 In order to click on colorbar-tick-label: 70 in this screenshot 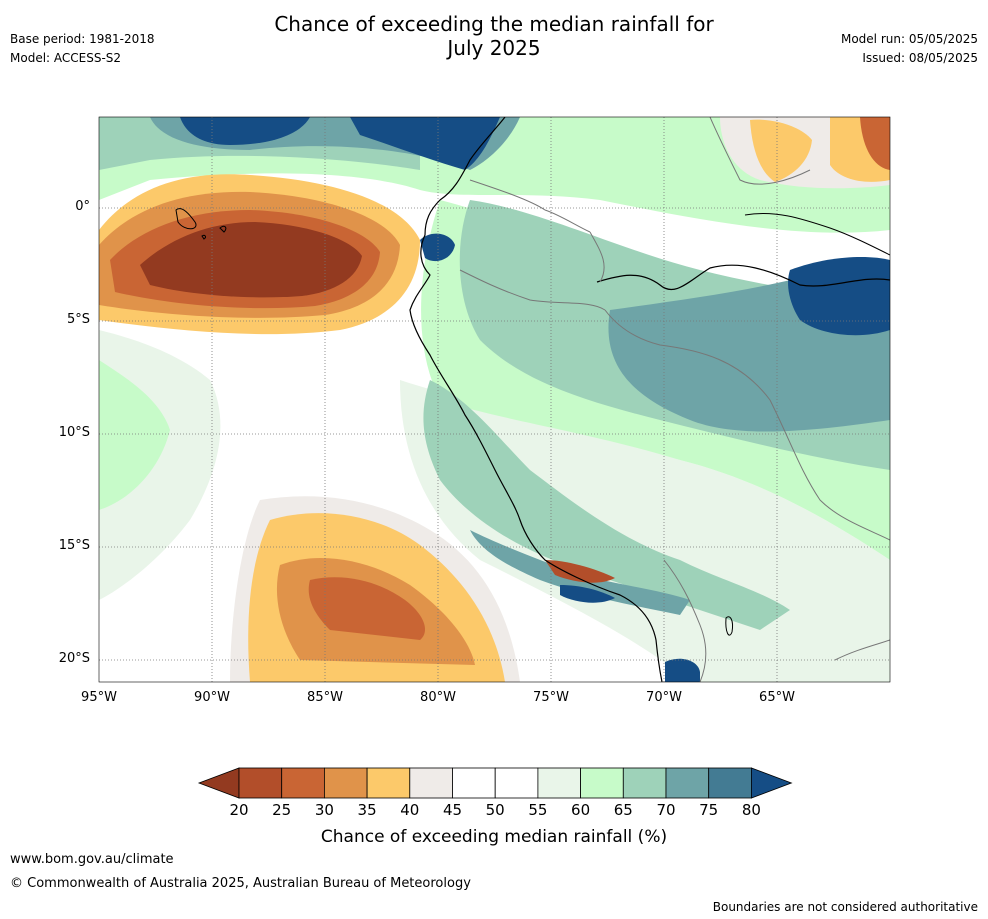, I will do `click(666, 810)`.